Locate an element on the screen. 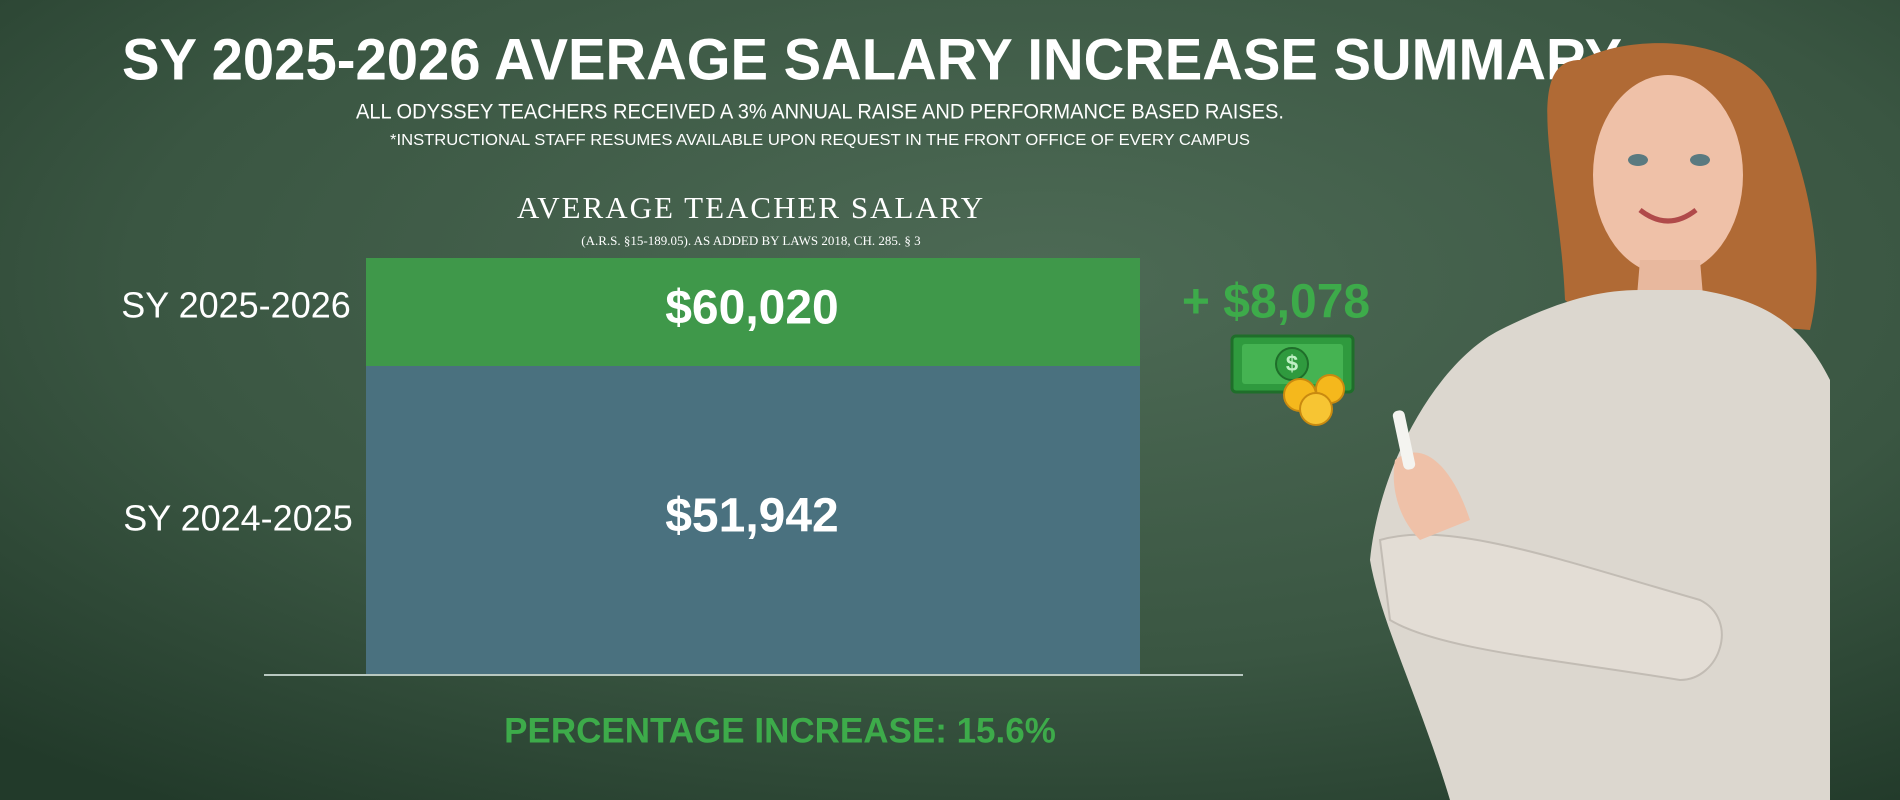 This screenshot has height=800, width=1900. money-icon: $ is located at coordinates (1292, 380).